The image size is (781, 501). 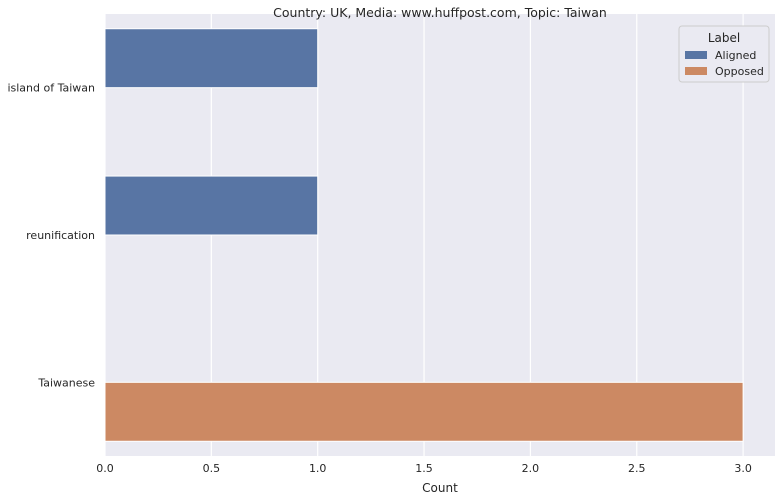 What do you see at coordinates (212, 468) in the screenshot?
I see `x-tick-label: 0.5` at bounding box center [212, 468].